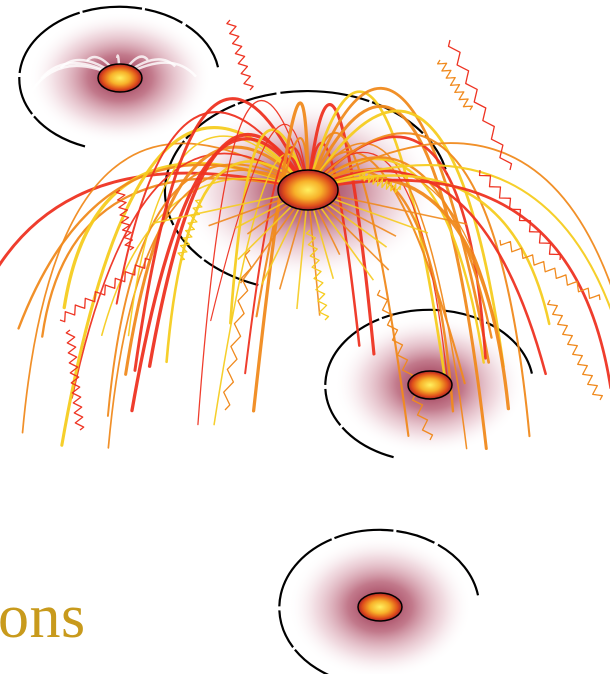 The height and width of the screenshot is (674, 610). What do you see at coordinates (308, 190) in the screenshot?
I see `main-burst-core` at bounding box center [308, 190].